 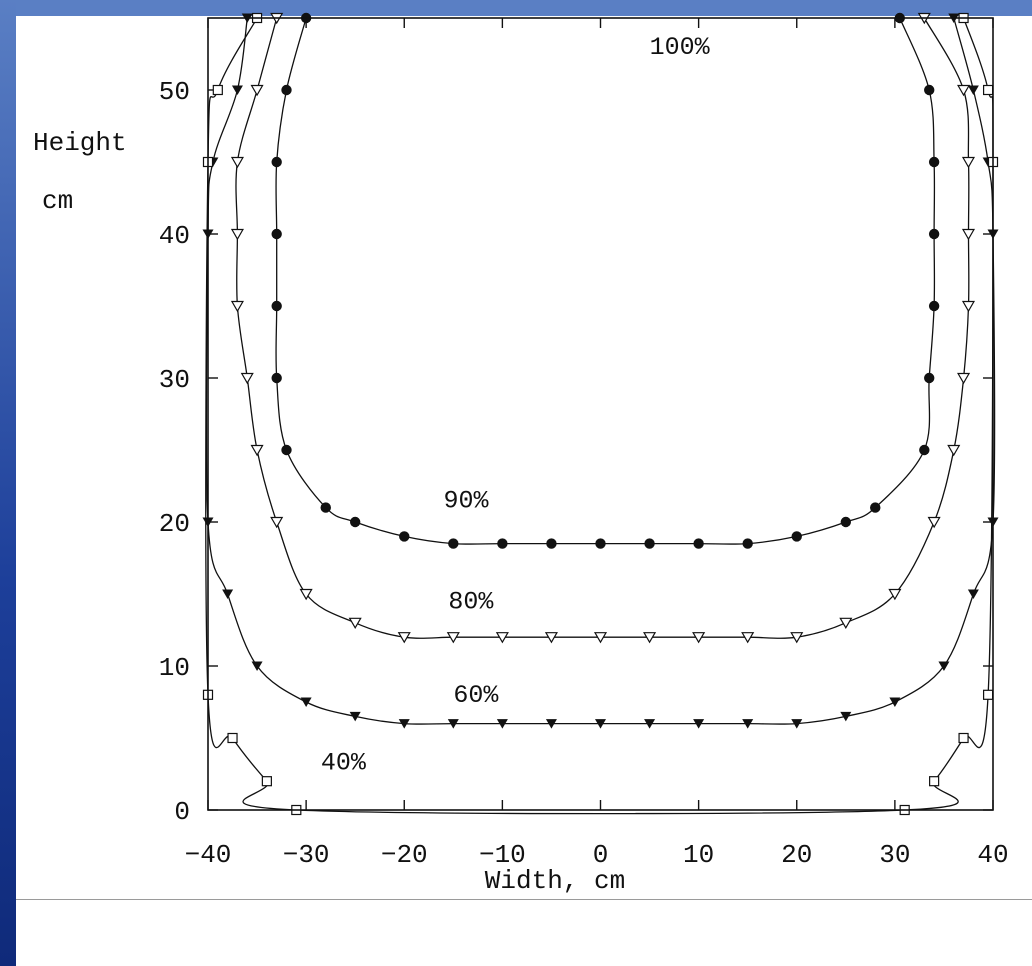 What do you see at coordinates (894, 855) in the screenshot?
I see `x-tick-label: 30` at bounding box center [894, 855].